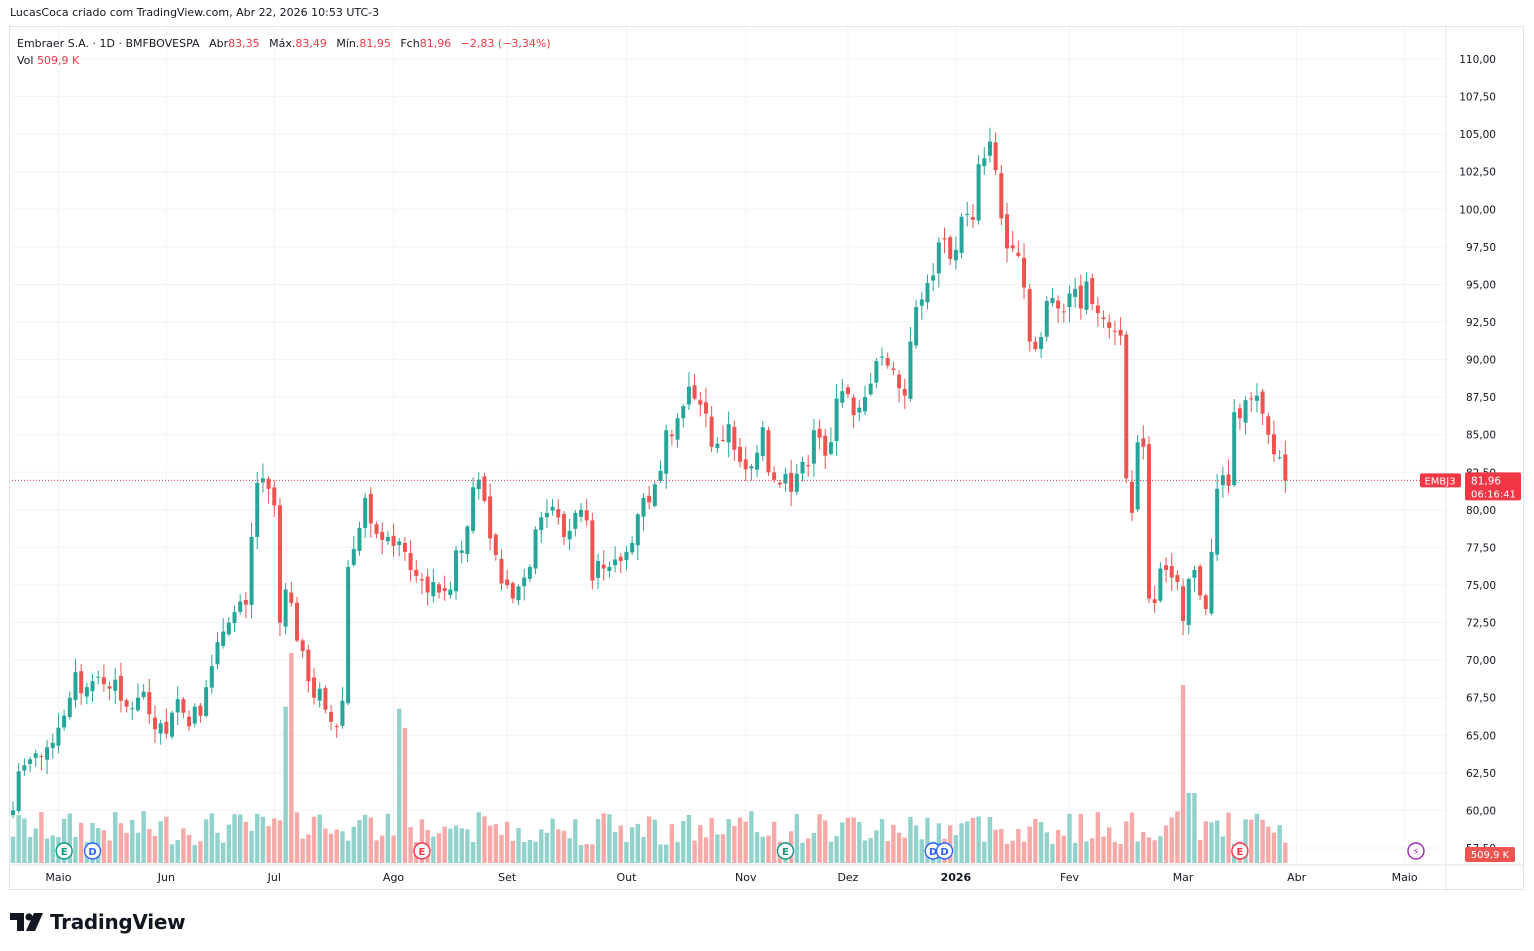 The image size is (1534, 951). I want to click on close-label: Fch, so click(410, 43).